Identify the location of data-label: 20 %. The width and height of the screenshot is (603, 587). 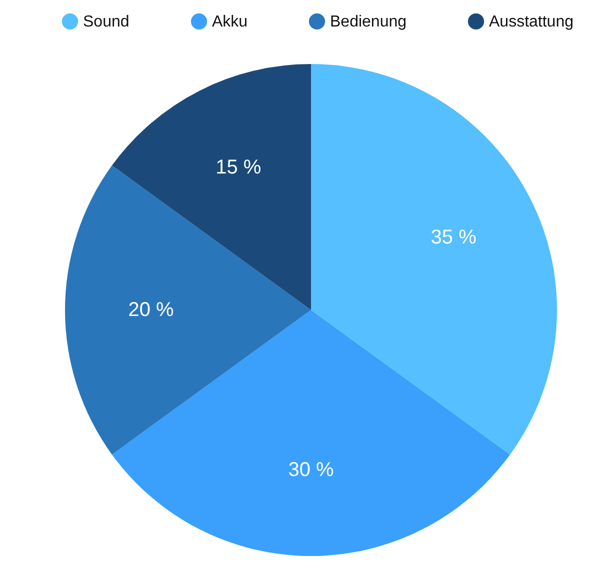
(151, 310).